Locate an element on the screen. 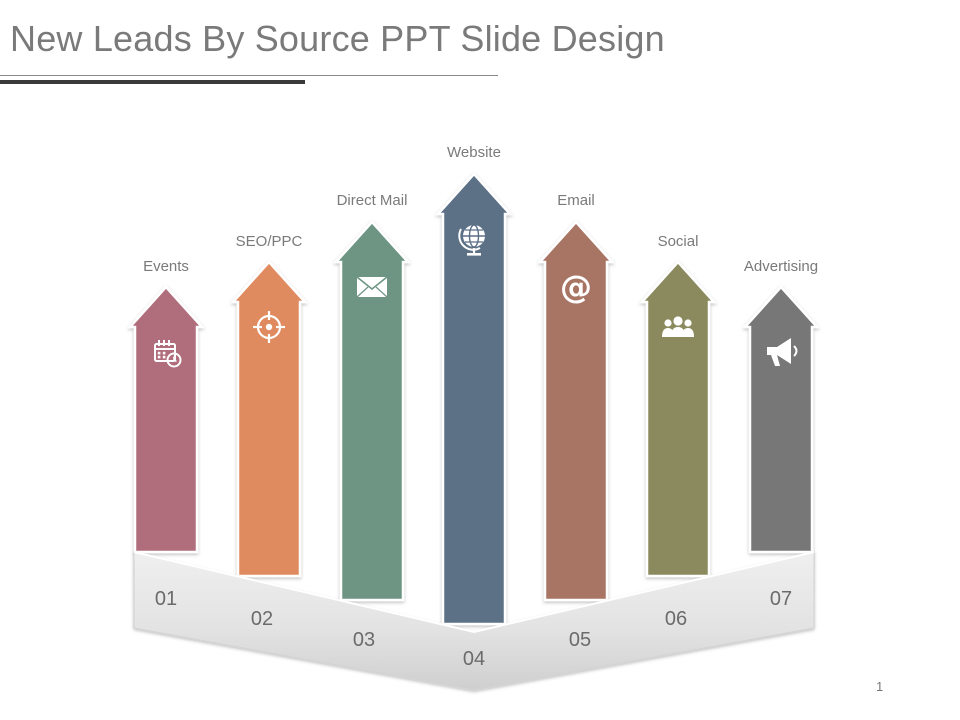  page-number: 1 is located at coordinates (880, 686).